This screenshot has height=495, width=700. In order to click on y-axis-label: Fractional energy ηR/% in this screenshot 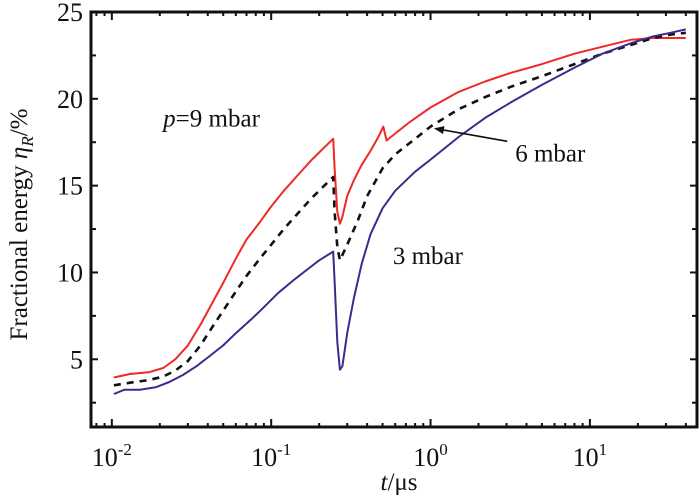, I will do `click(21, 225)`.